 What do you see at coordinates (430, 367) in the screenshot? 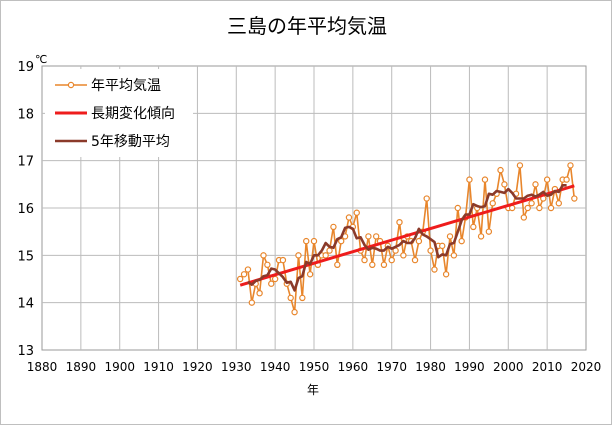
I see `x-tick-label: 1980` at bounding box center [430, 367].